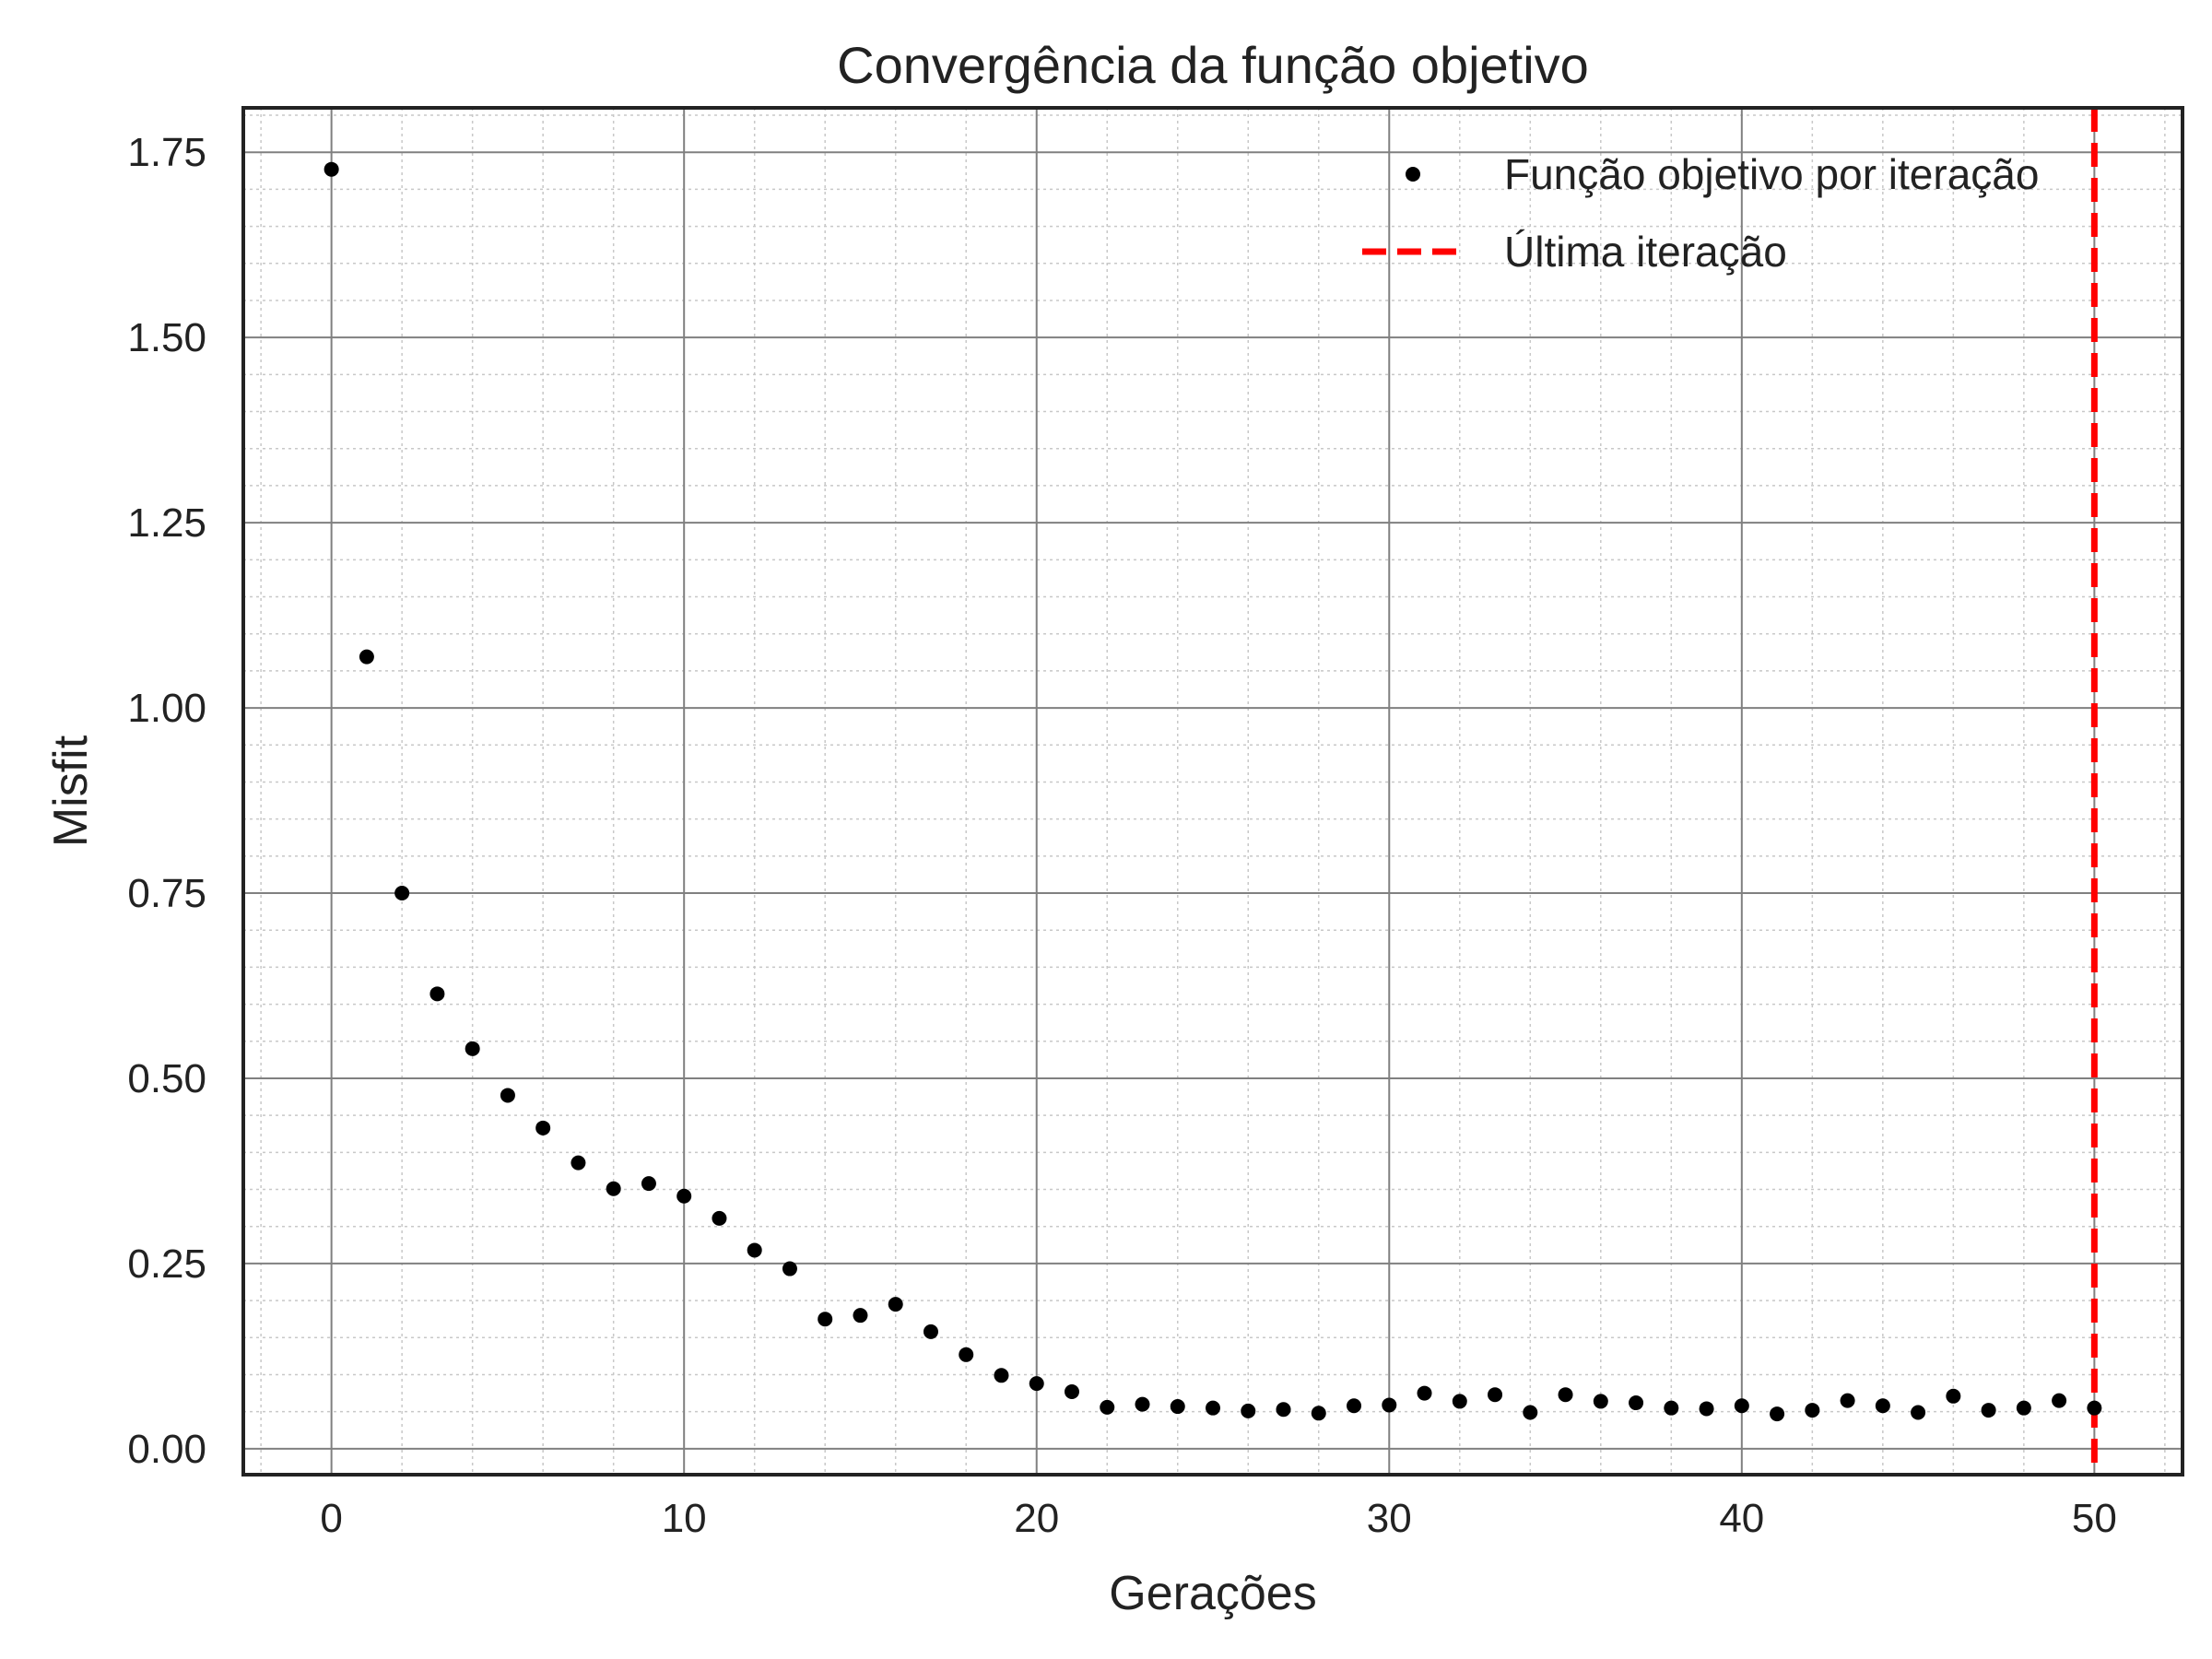 Image resolution: width=2212 pixels, height=1659 pixels. What do you see at coordinates (1741, 1518) in the screenshot?
I see `x-tick-label: 40` at bounding box center [1741, 1518].